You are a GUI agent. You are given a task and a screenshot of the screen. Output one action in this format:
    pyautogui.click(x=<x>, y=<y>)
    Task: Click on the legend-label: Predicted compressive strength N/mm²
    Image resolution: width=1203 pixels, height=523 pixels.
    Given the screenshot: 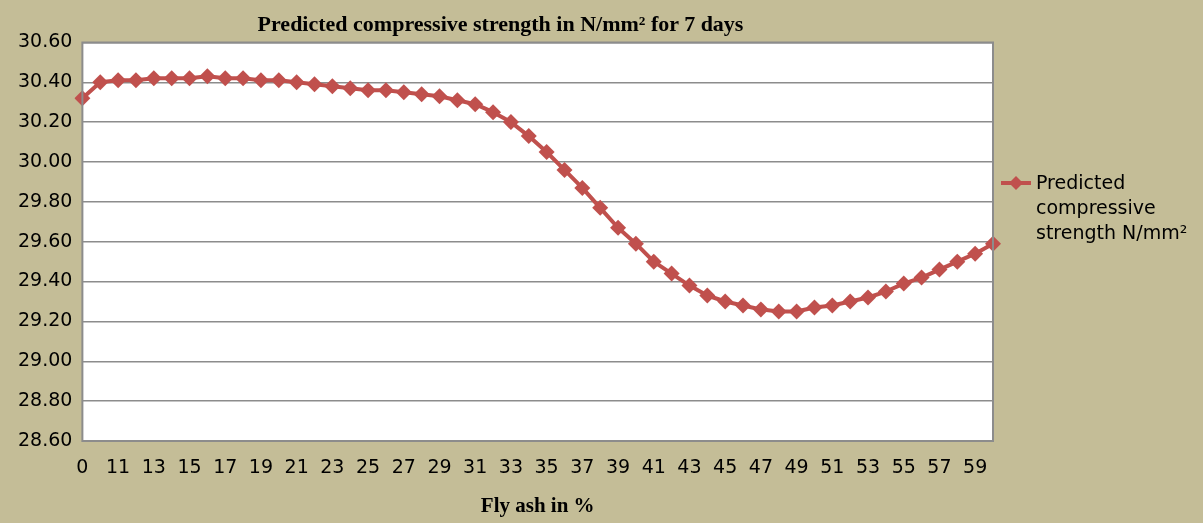 What is the action you would take?
    pyautogui.click(x=1112, y=207)
    